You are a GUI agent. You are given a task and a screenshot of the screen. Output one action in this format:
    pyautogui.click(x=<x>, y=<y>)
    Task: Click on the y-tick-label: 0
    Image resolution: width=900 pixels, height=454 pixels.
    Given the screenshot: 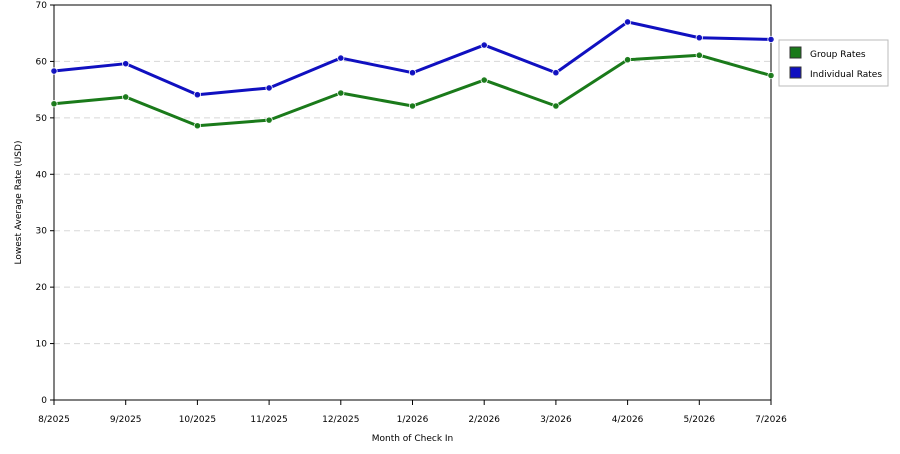 What is the action you would take?
    pyautogui.click(x=44, y=401)
    